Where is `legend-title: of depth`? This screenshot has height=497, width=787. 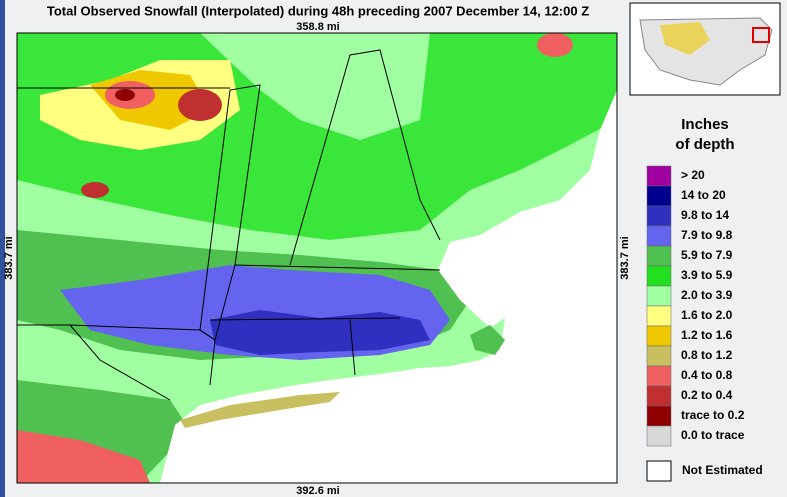
legend-title: of depth is located at coordinates (704, 144).